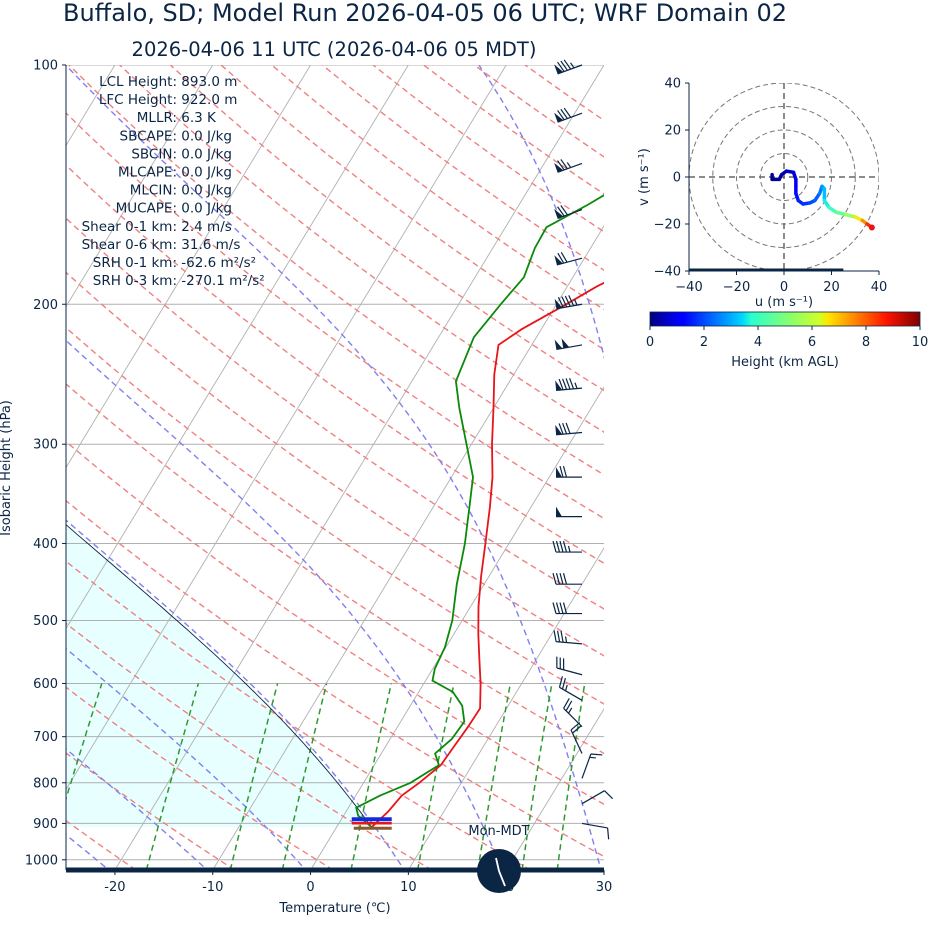  What do you see at coordinates (784, 287) in the screenshot?
I see `hodo-x-tick-label: 0` at bounding box center [784, 287].